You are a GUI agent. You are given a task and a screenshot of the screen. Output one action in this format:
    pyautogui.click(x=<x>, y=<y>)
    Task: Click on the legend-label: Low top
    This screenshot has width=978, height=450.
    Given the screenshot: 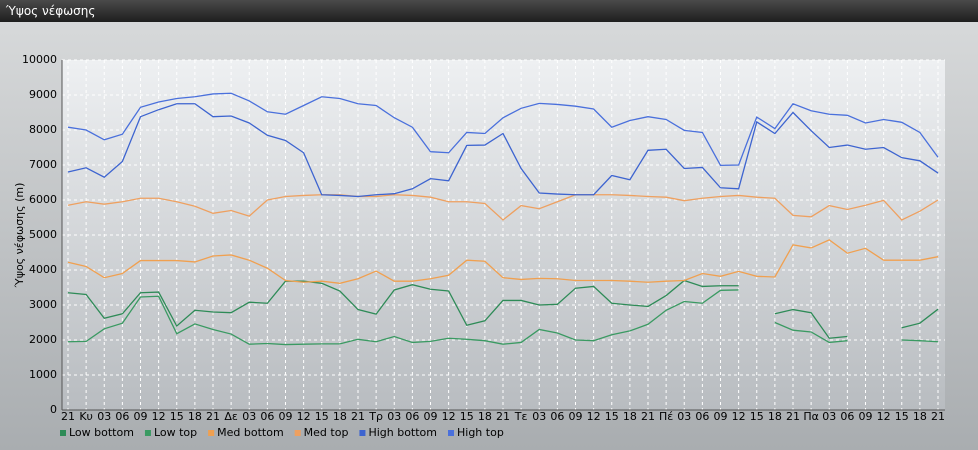 What is the action you would take?
    pyautogui.click(x=175, y=432)
    